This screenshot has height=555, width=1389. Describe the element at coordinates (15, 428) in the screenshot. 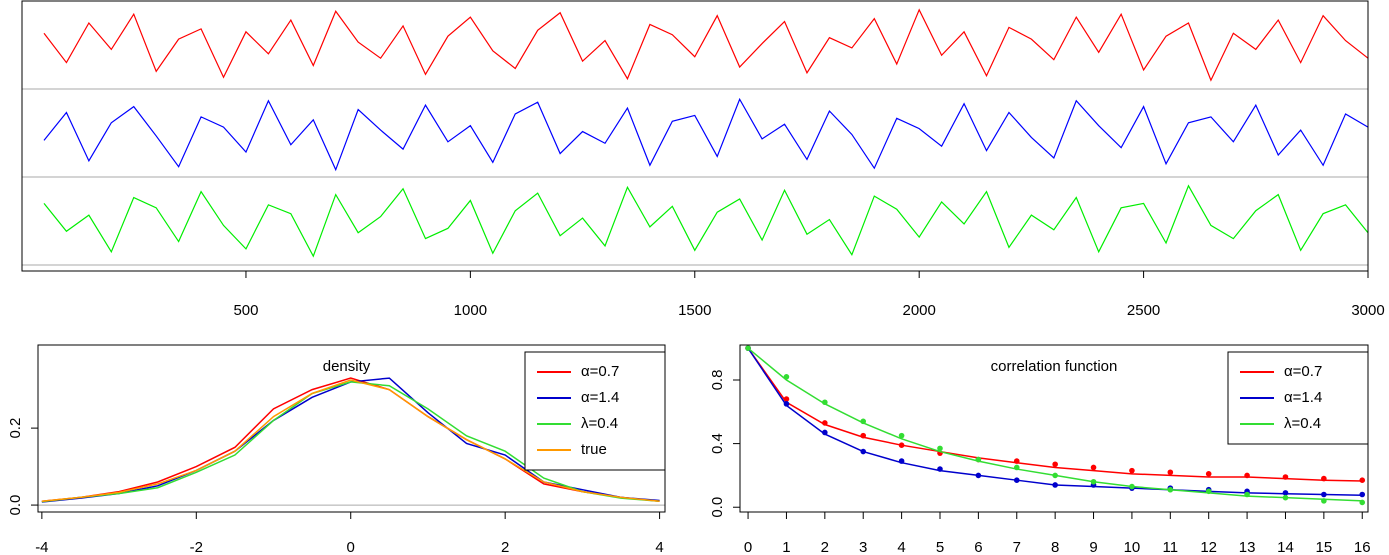

I see `y-tick-label: 0.2` at that location.